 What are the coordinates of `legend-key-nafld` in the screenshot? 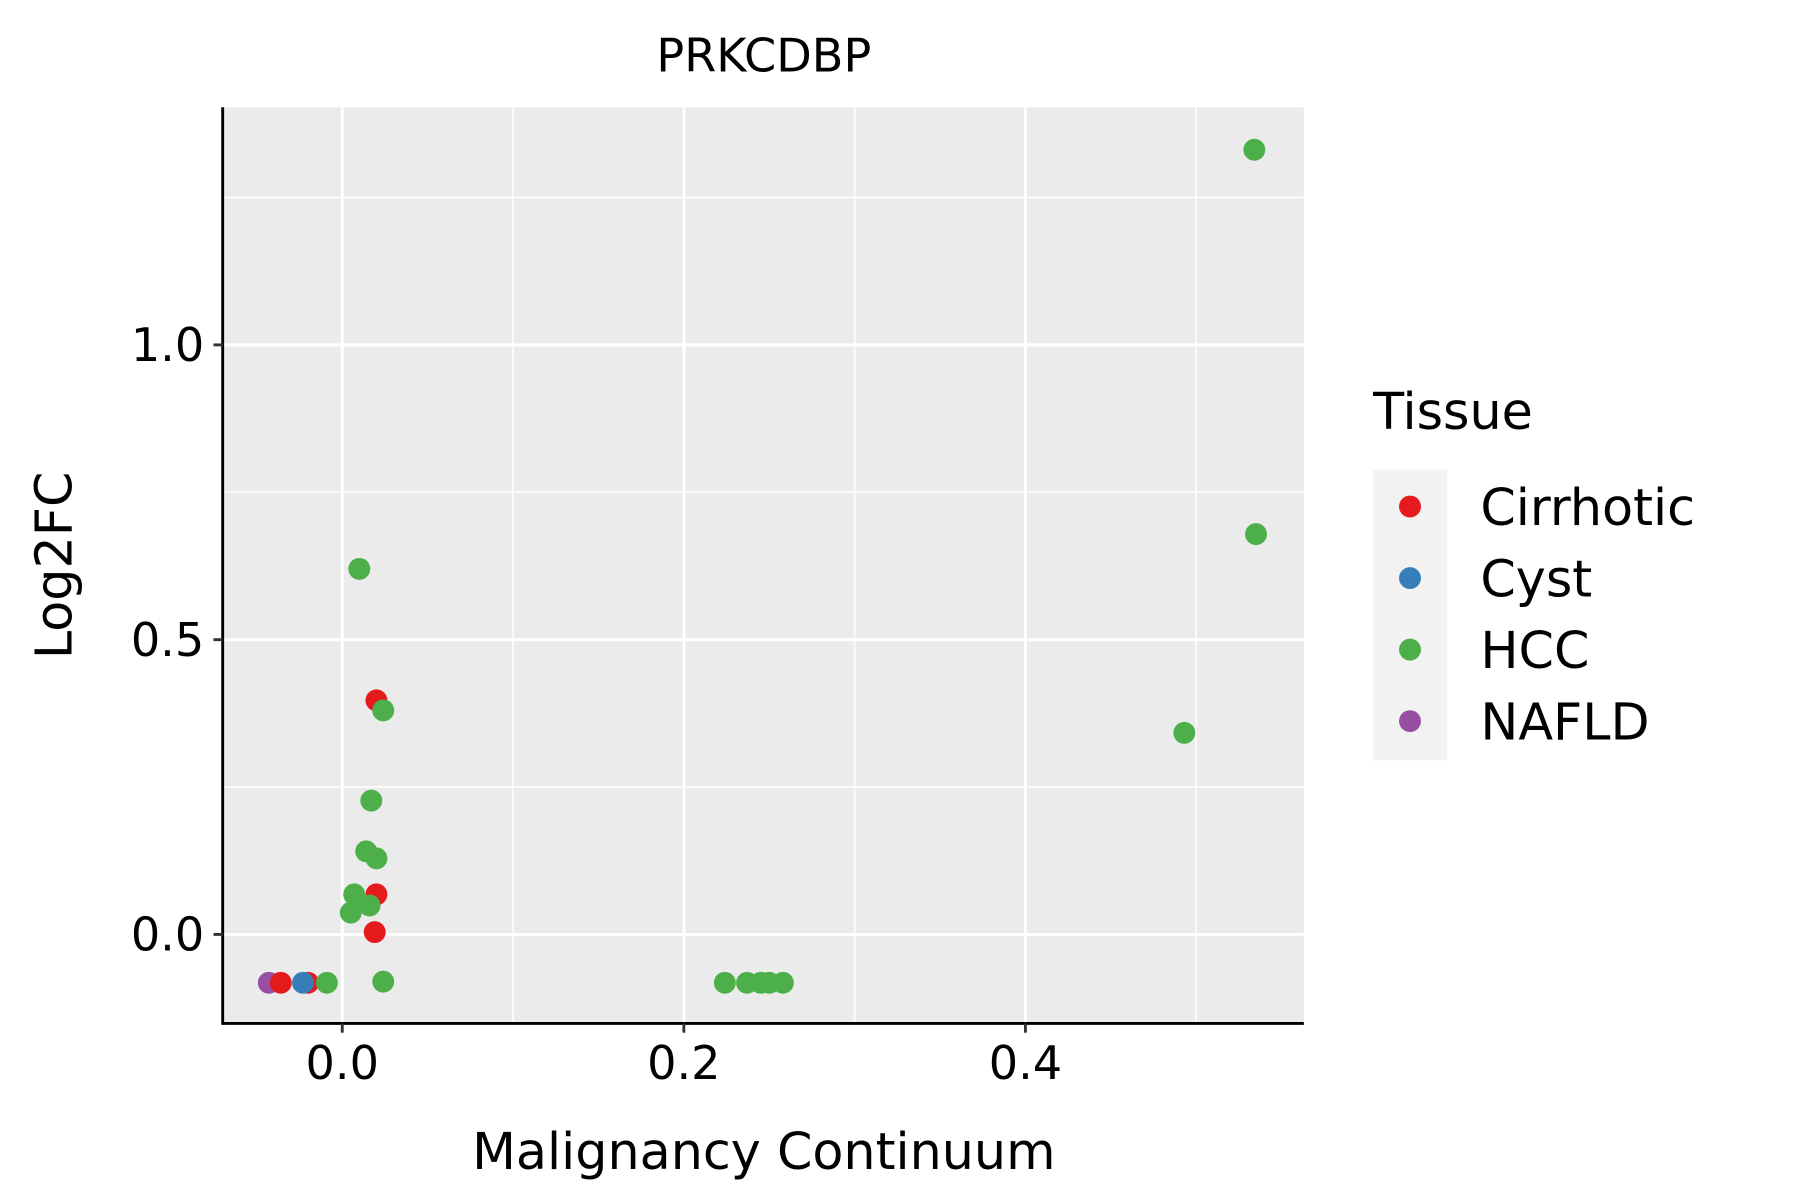 It's located at (1410, 721).